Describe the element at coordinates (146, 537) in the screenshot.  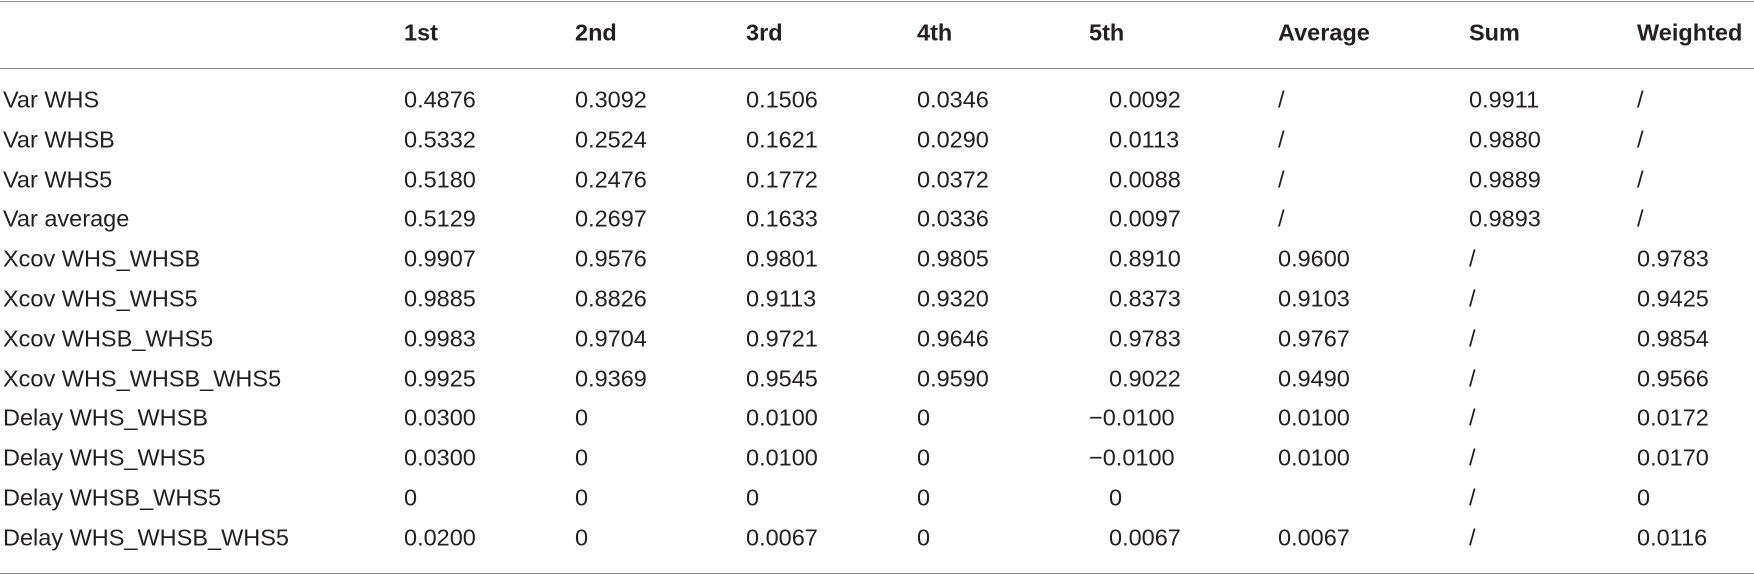
I see `row-label: Delay WHS_WHSB_WHS5` at that location.